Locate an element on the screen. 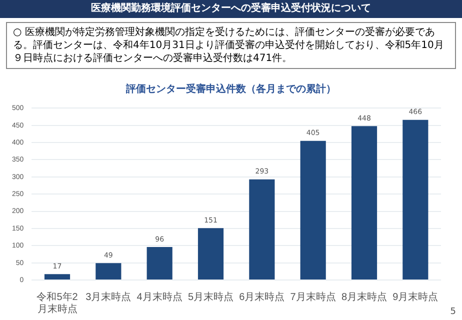 The width and height of the screenshot is (462, 320). text: 医療機関勤務環境評価センターへの受審申込受付状況について is located at coordinates (231, 9).